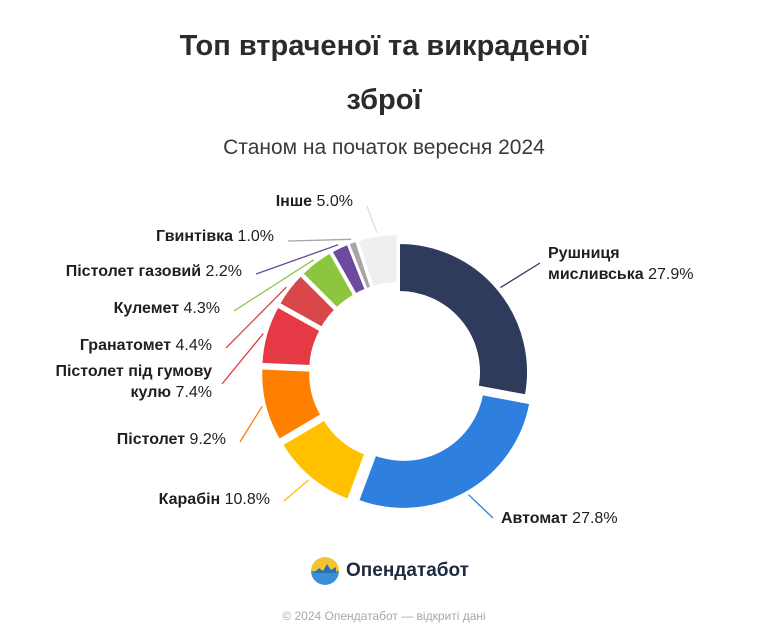  What do you see at coordinates (154, 271) in the screenshot?
I see `slice-label-8: Пістолет газовий 2.2%` at bounding box center [154, 271].